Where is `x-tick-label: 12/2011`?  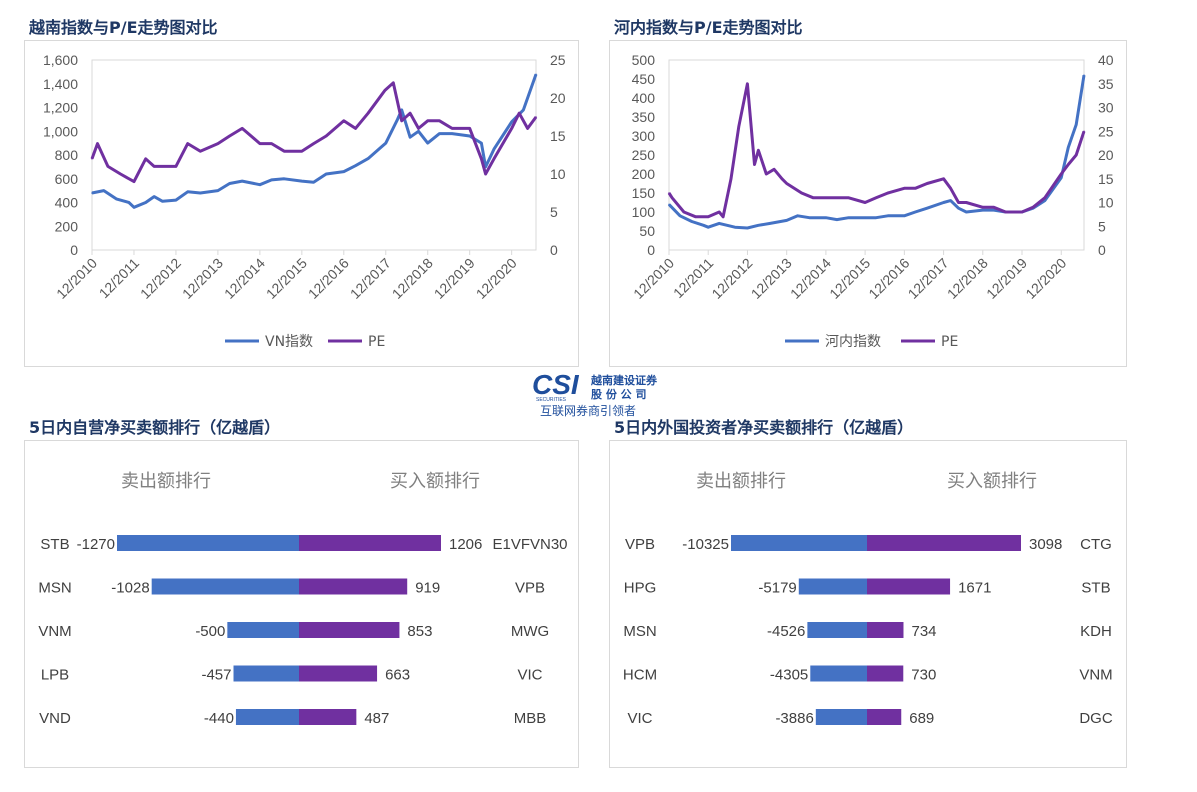
x-tick-label: 12/2011 is located at coordinates (119, 278).